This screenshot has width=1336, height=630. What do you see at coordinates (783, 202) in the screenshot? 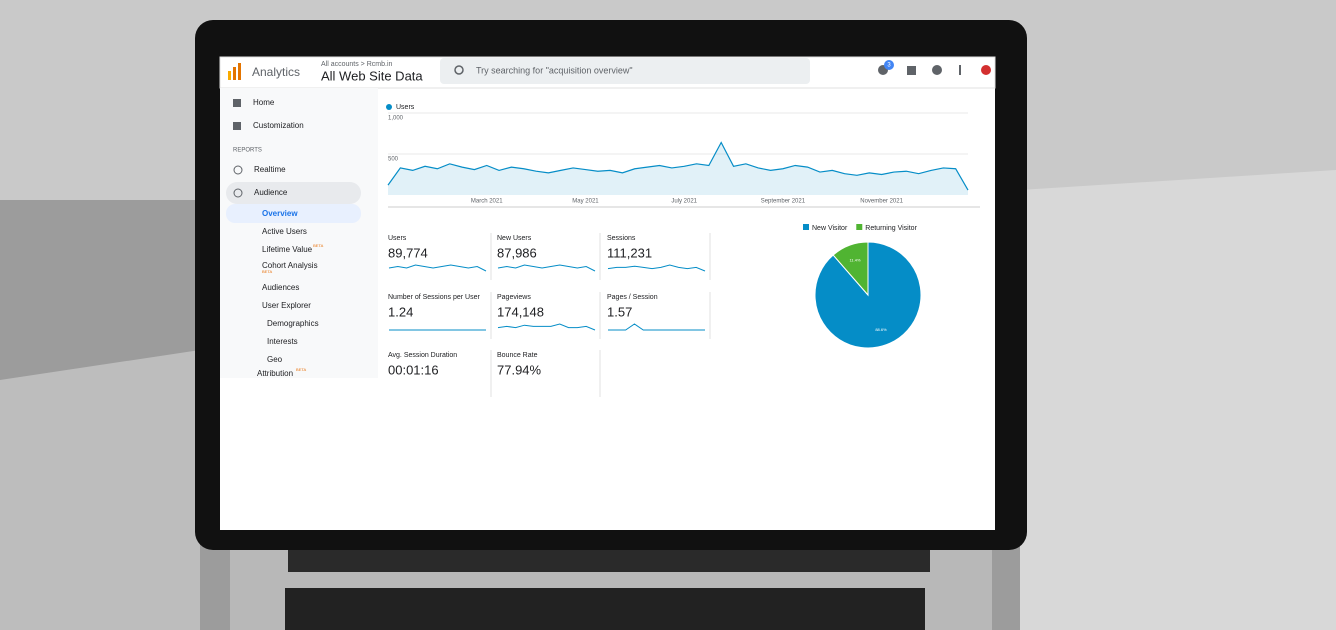
I see `x-tick-label: September 2021` at bounding box center [783, 202].